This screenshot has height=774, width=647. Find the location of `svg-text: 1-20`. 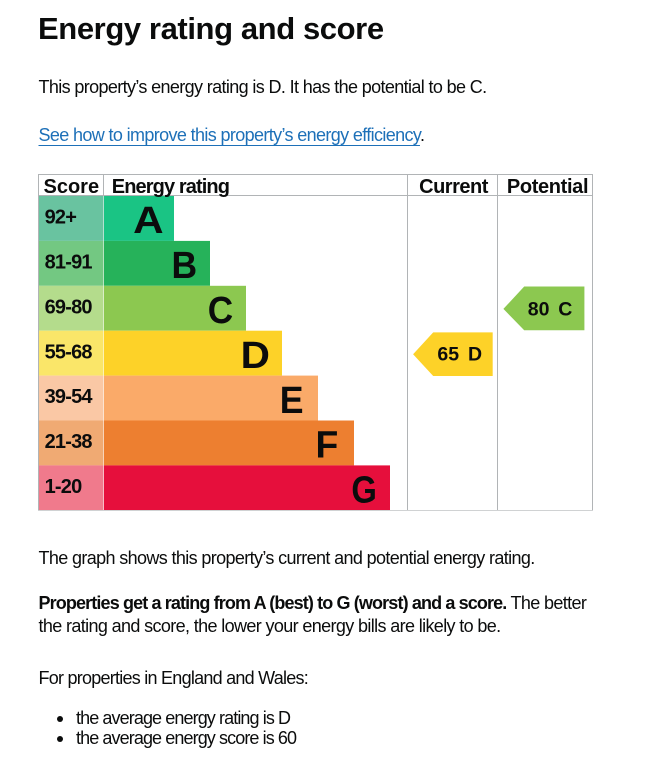

svg-text: 1-20 is located at coordinates (64, 487).